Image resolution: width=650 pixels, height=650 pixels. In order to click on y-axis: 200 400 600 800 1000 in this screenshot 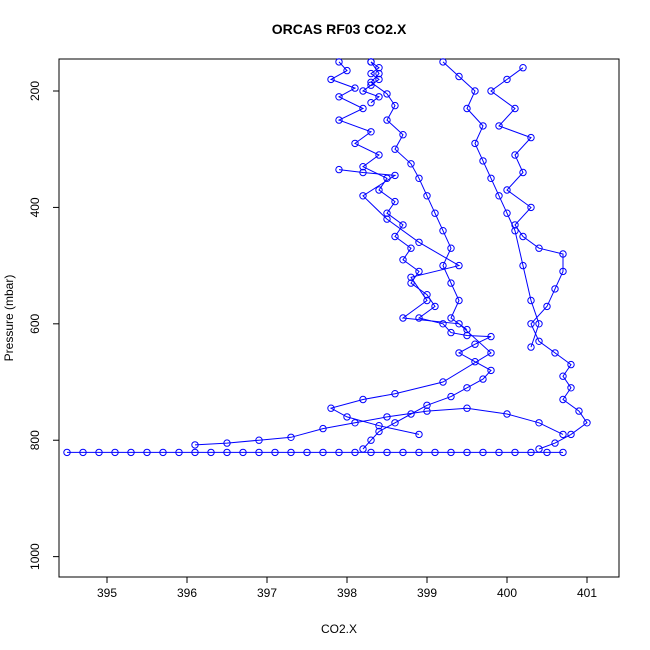, I will do `click(43, 325)`.